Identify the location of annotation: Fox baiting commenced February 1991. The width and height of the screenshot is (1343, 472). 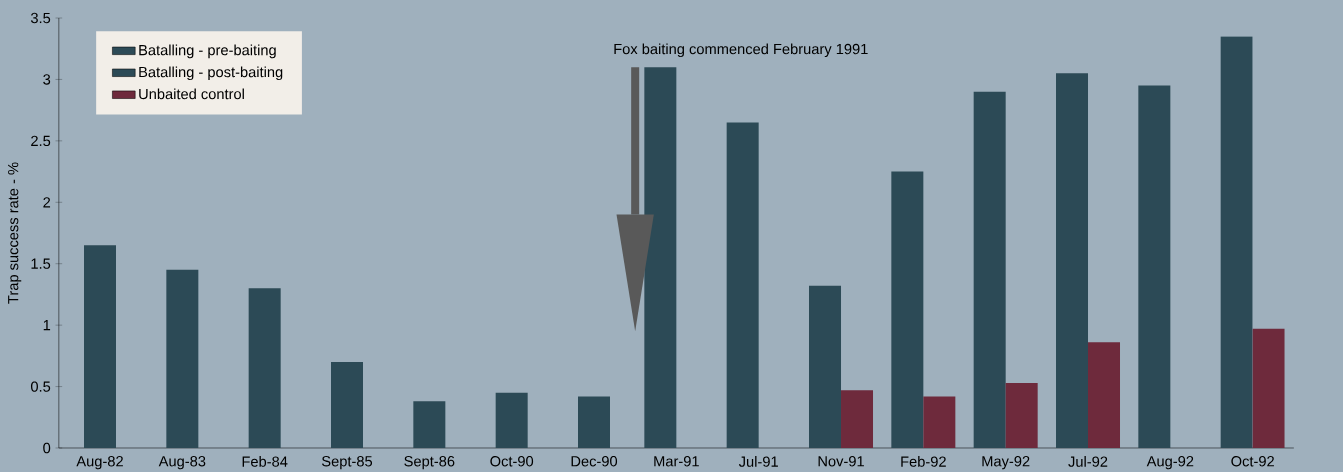
(741, 50).